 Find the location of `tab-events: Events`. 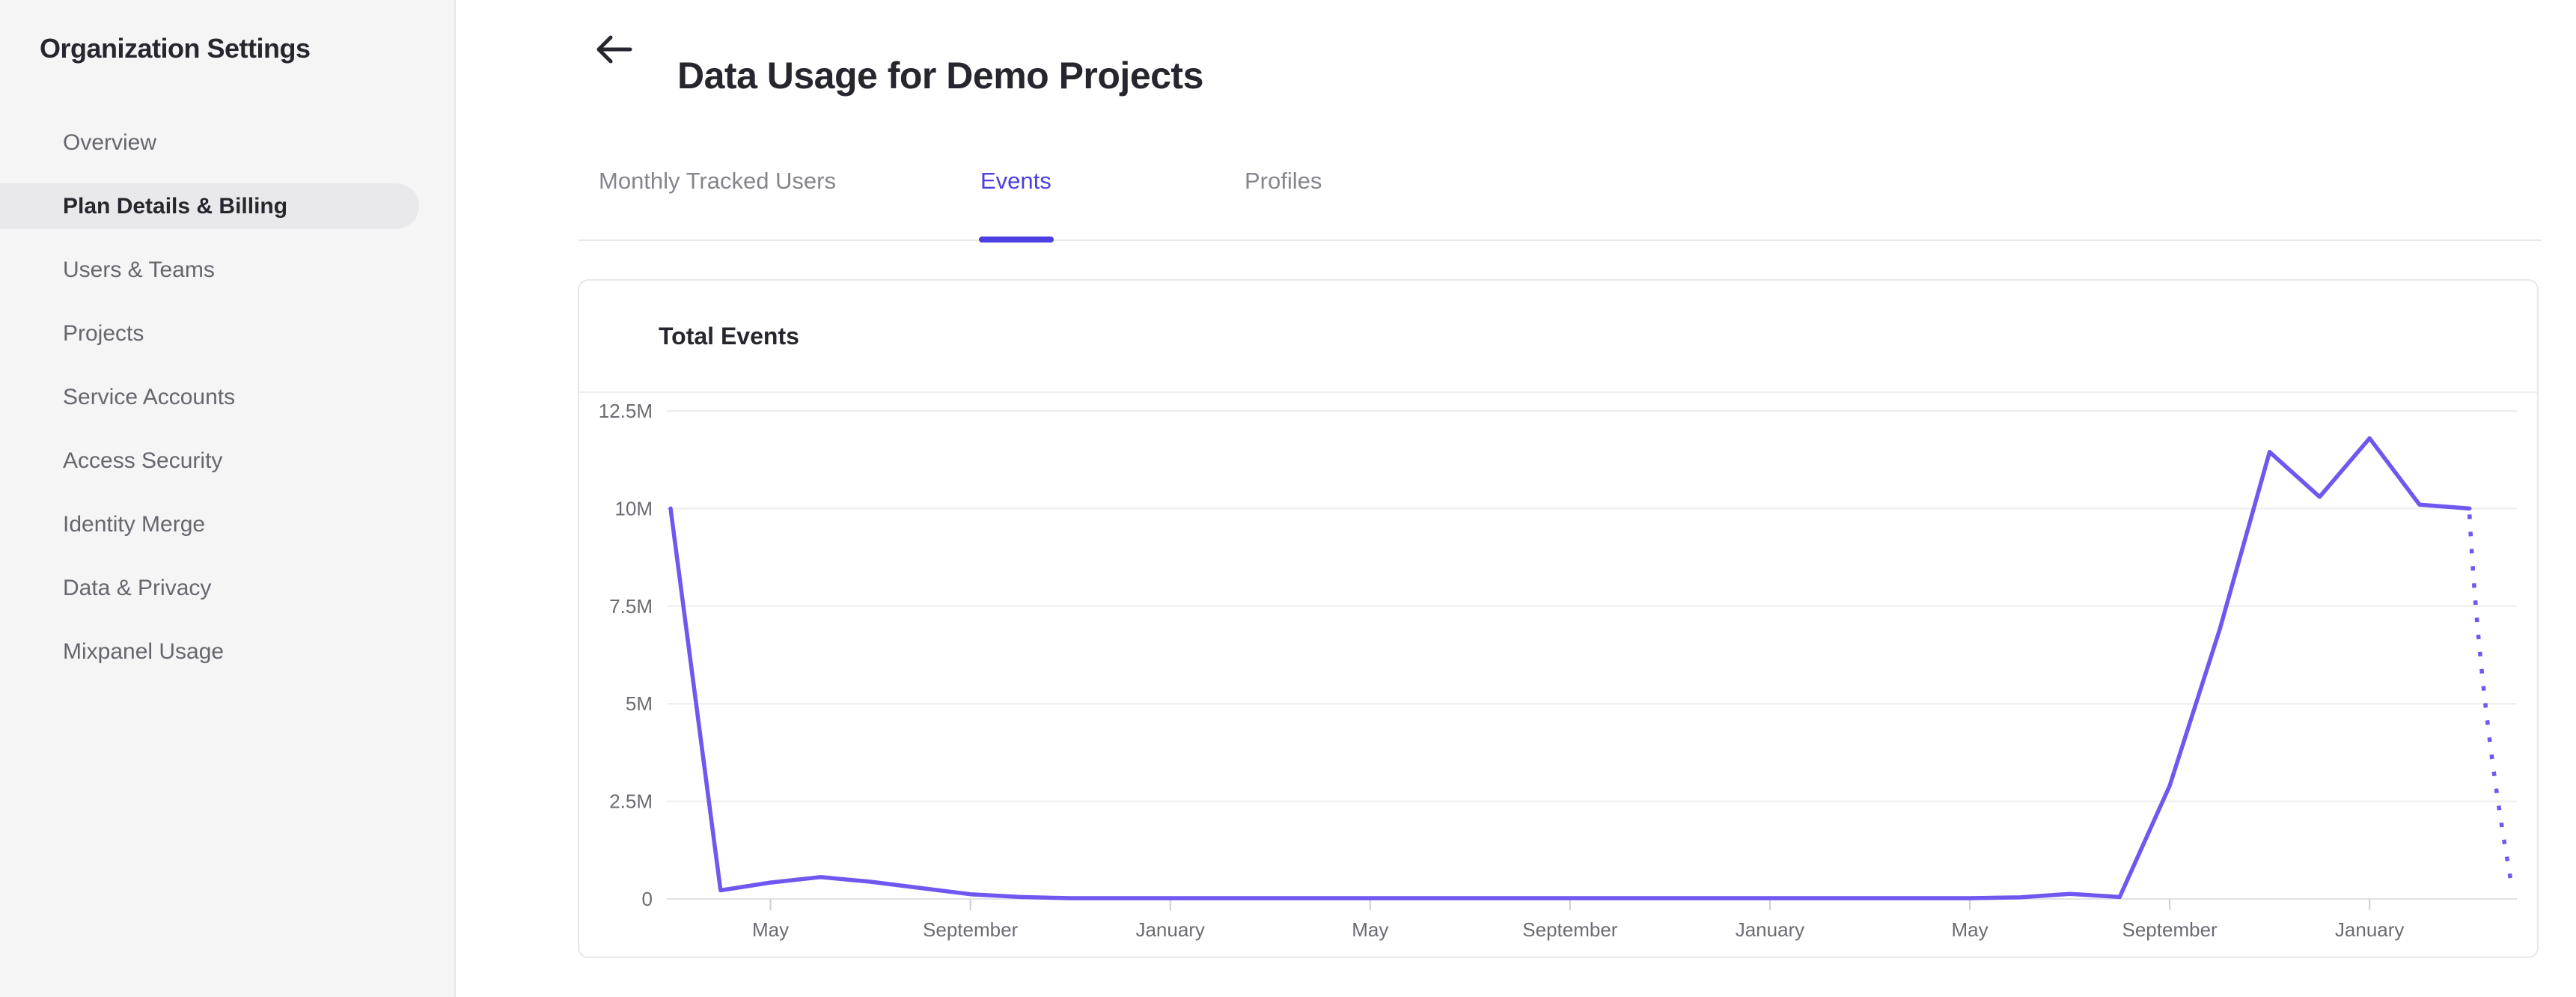

tab-events: Events is located at coordinates (1016, 181).